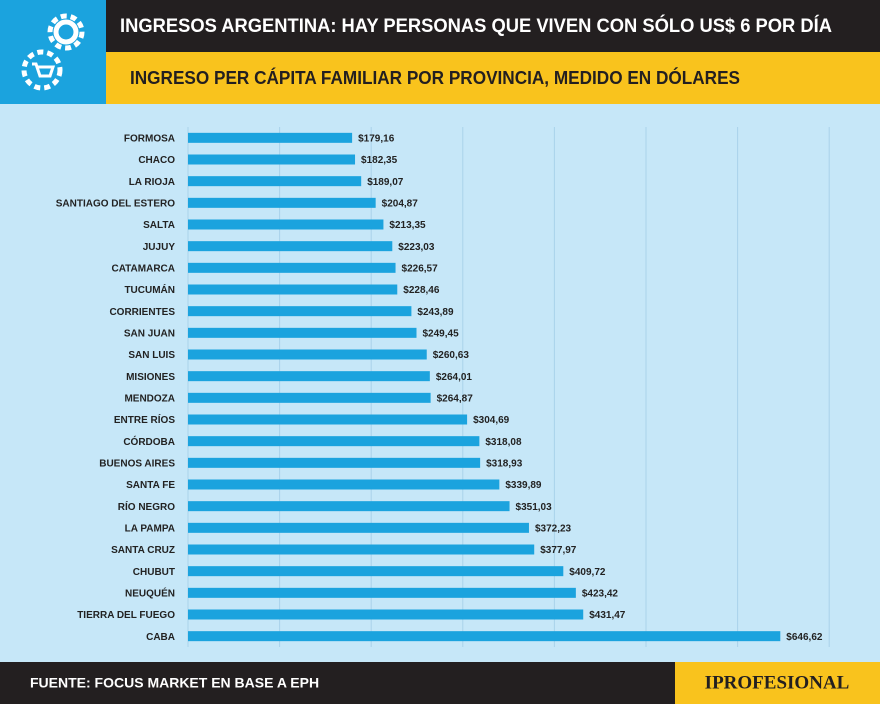  Describe the element at coordinates (159, 225) in the screenshot. I see `category-label: SALTA` at that location.